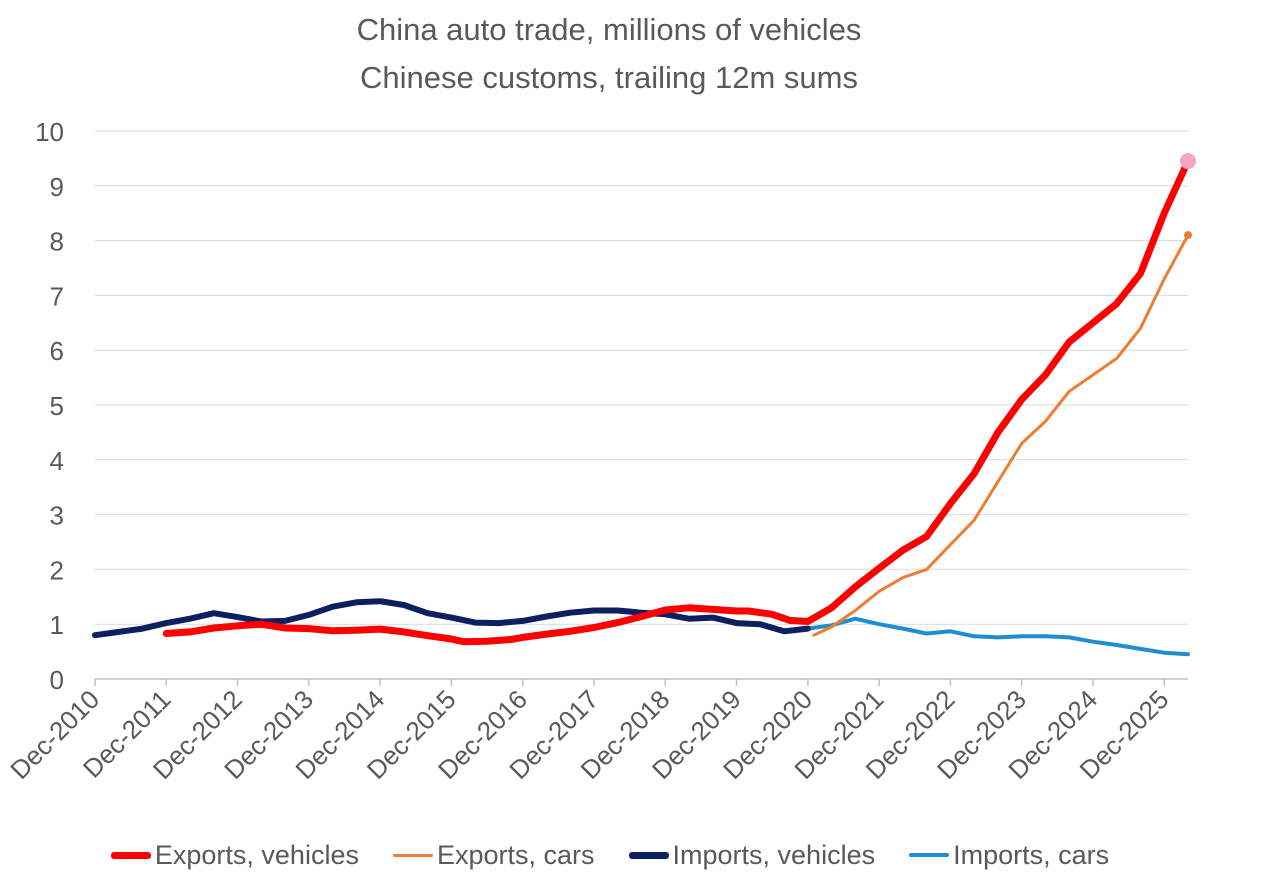 This screenshot has height=884, width=1280. I want to click on legend-label: Exports, vehicles, so click(256, 854).